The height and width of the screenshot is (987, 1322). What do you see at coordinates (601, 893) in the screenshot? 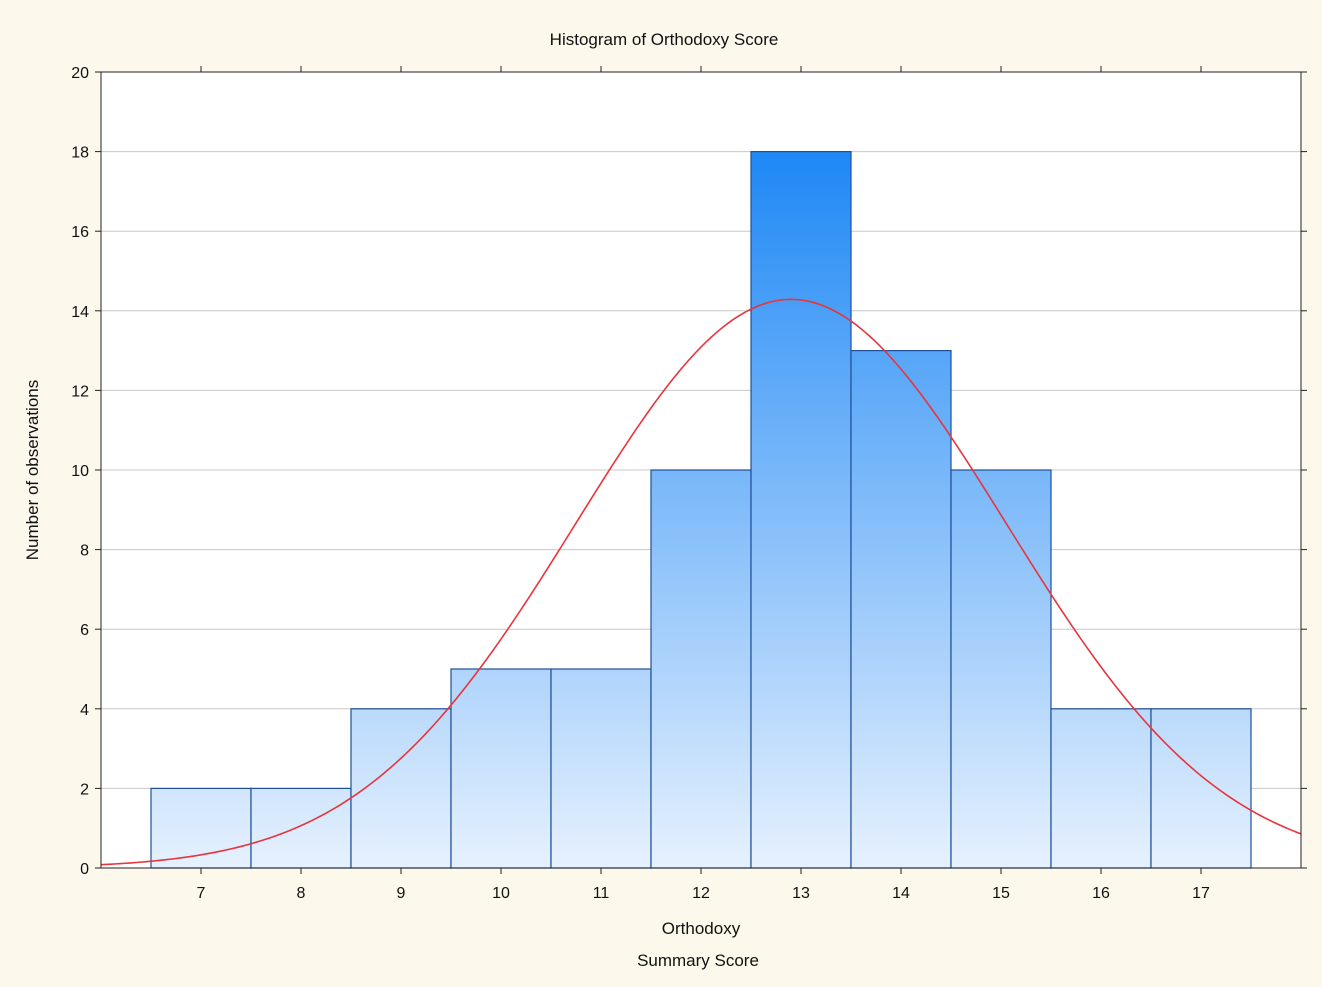
I see `x-tick-label: 11` at bounding box center [601, 893].